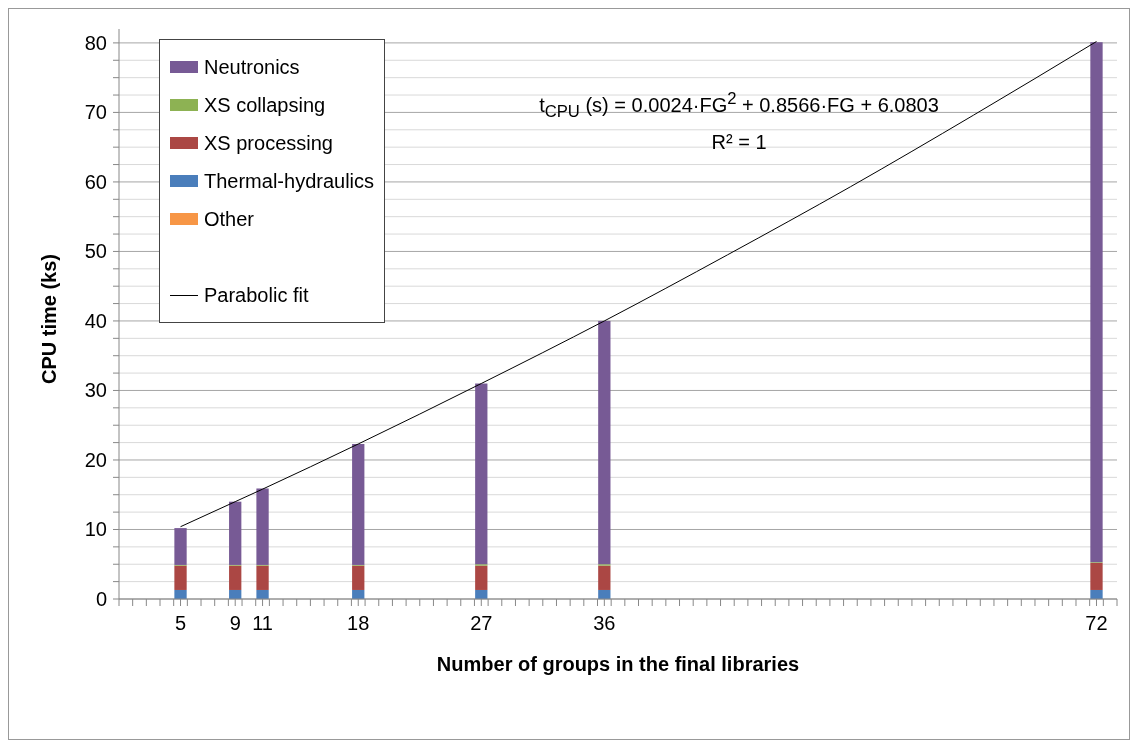 This screenshot has height=751, width=1138. What do you see at coordinates (180, 623) in the screenshot?
I see `x-tick-label: 5` at bounding box center [180, 623].